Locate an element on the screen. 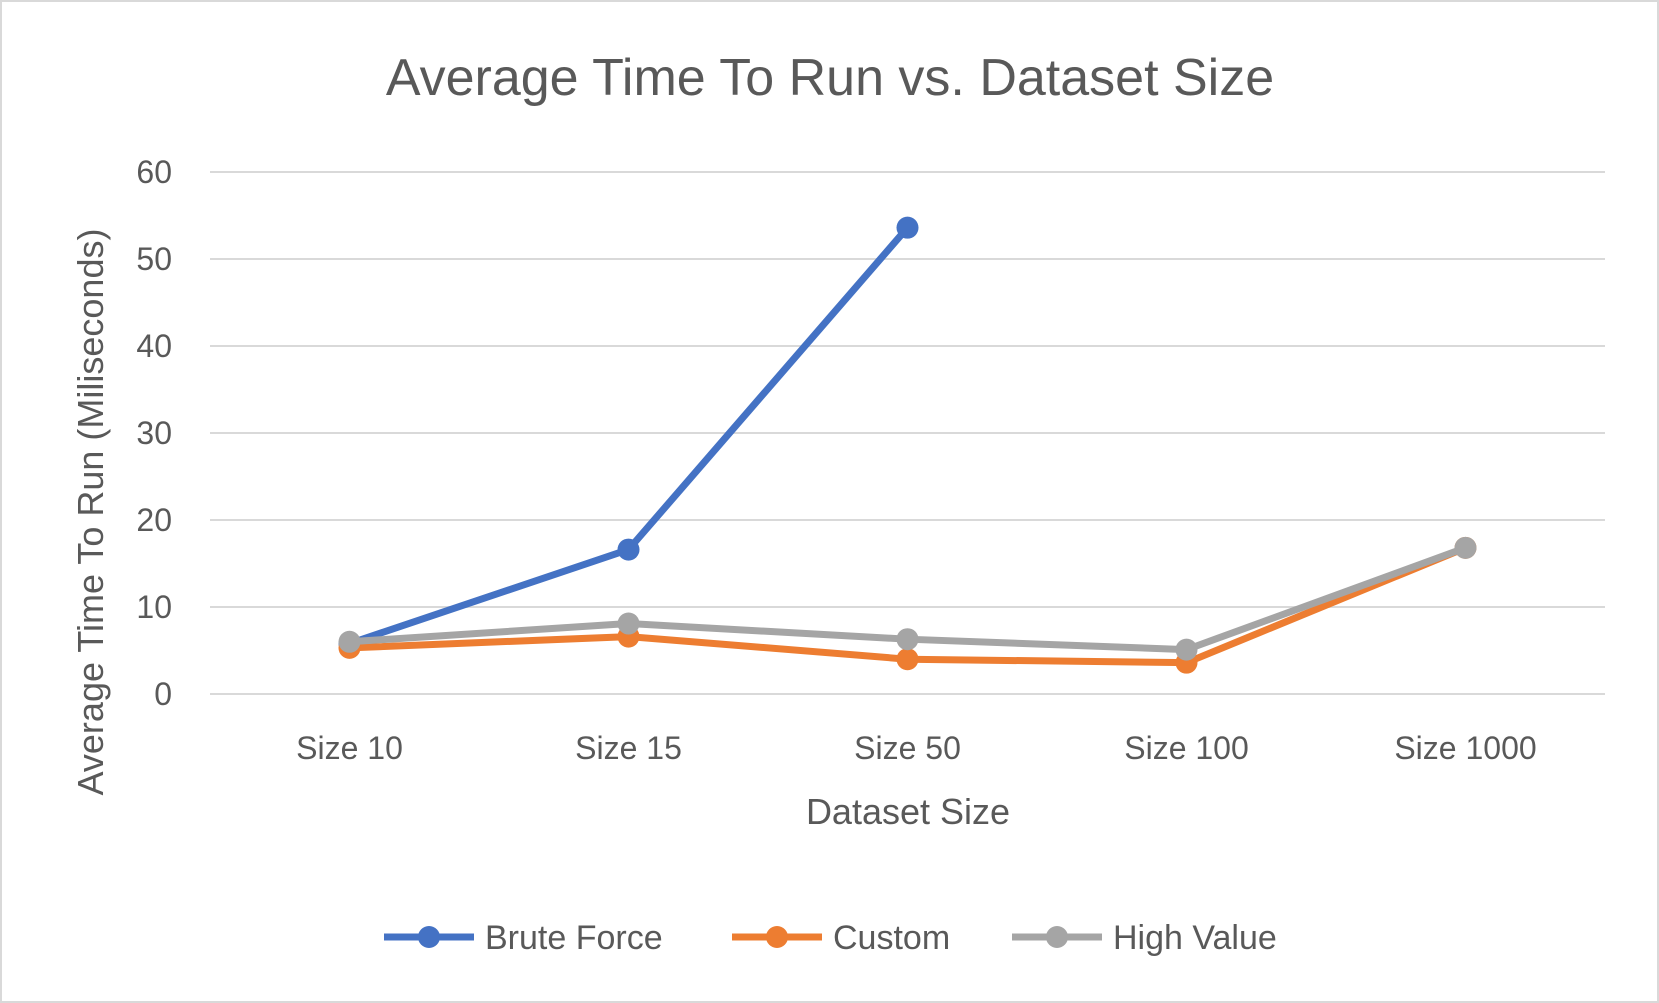 The image size is (1659, 1003). y-tick-label: 10 is located at coordinates (154, 607).